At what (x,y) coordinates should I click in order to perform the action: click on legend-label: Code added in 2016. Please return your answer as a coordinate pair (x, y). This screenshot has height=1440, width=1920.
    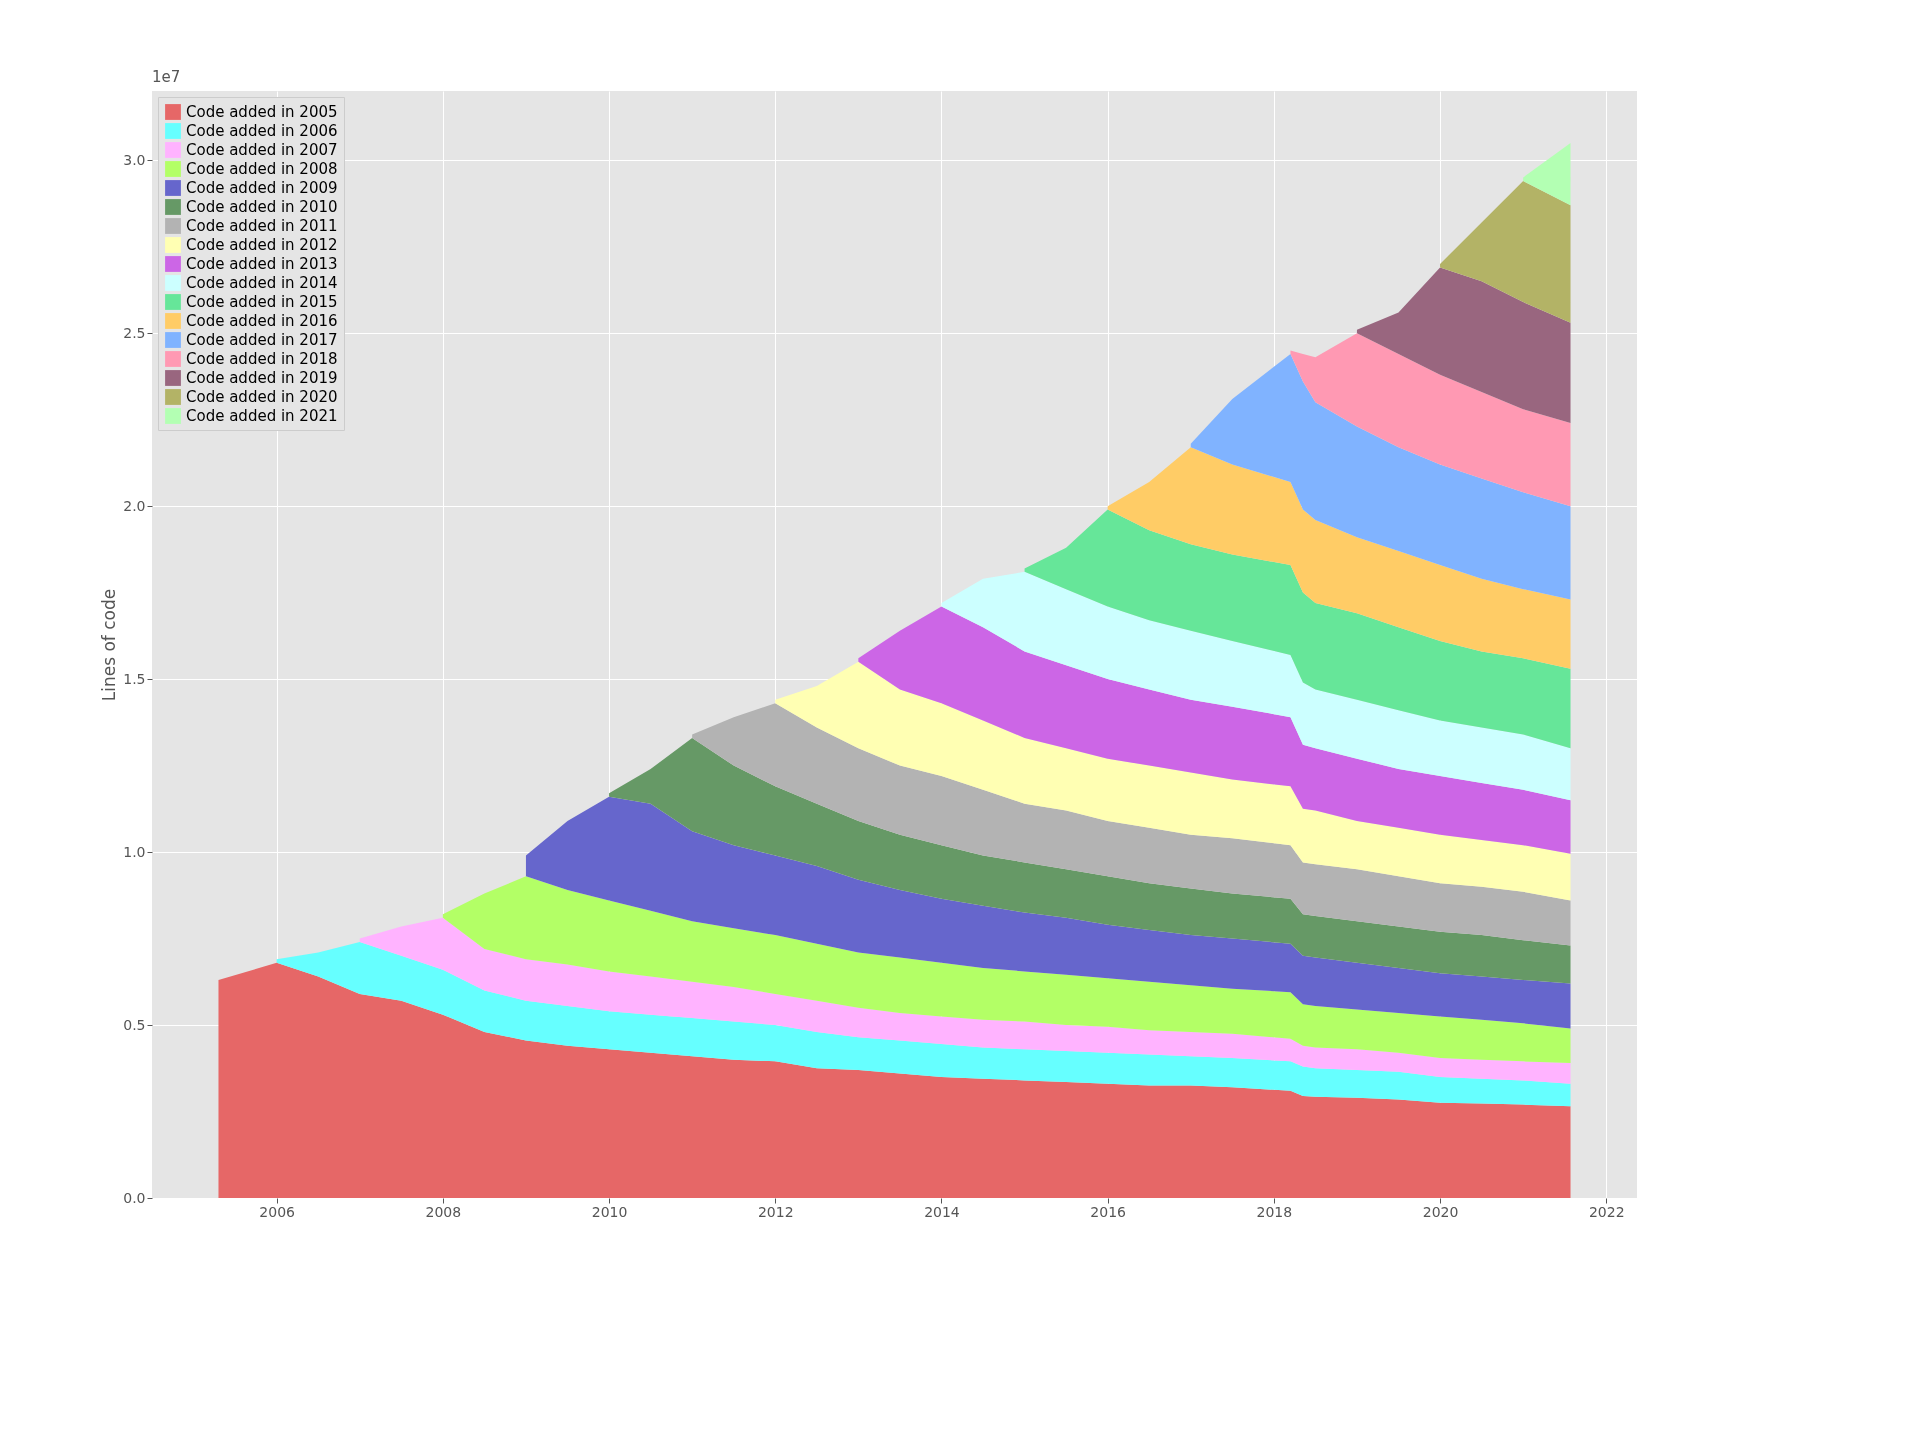
    Looking at the image, I should click on (262, 321).